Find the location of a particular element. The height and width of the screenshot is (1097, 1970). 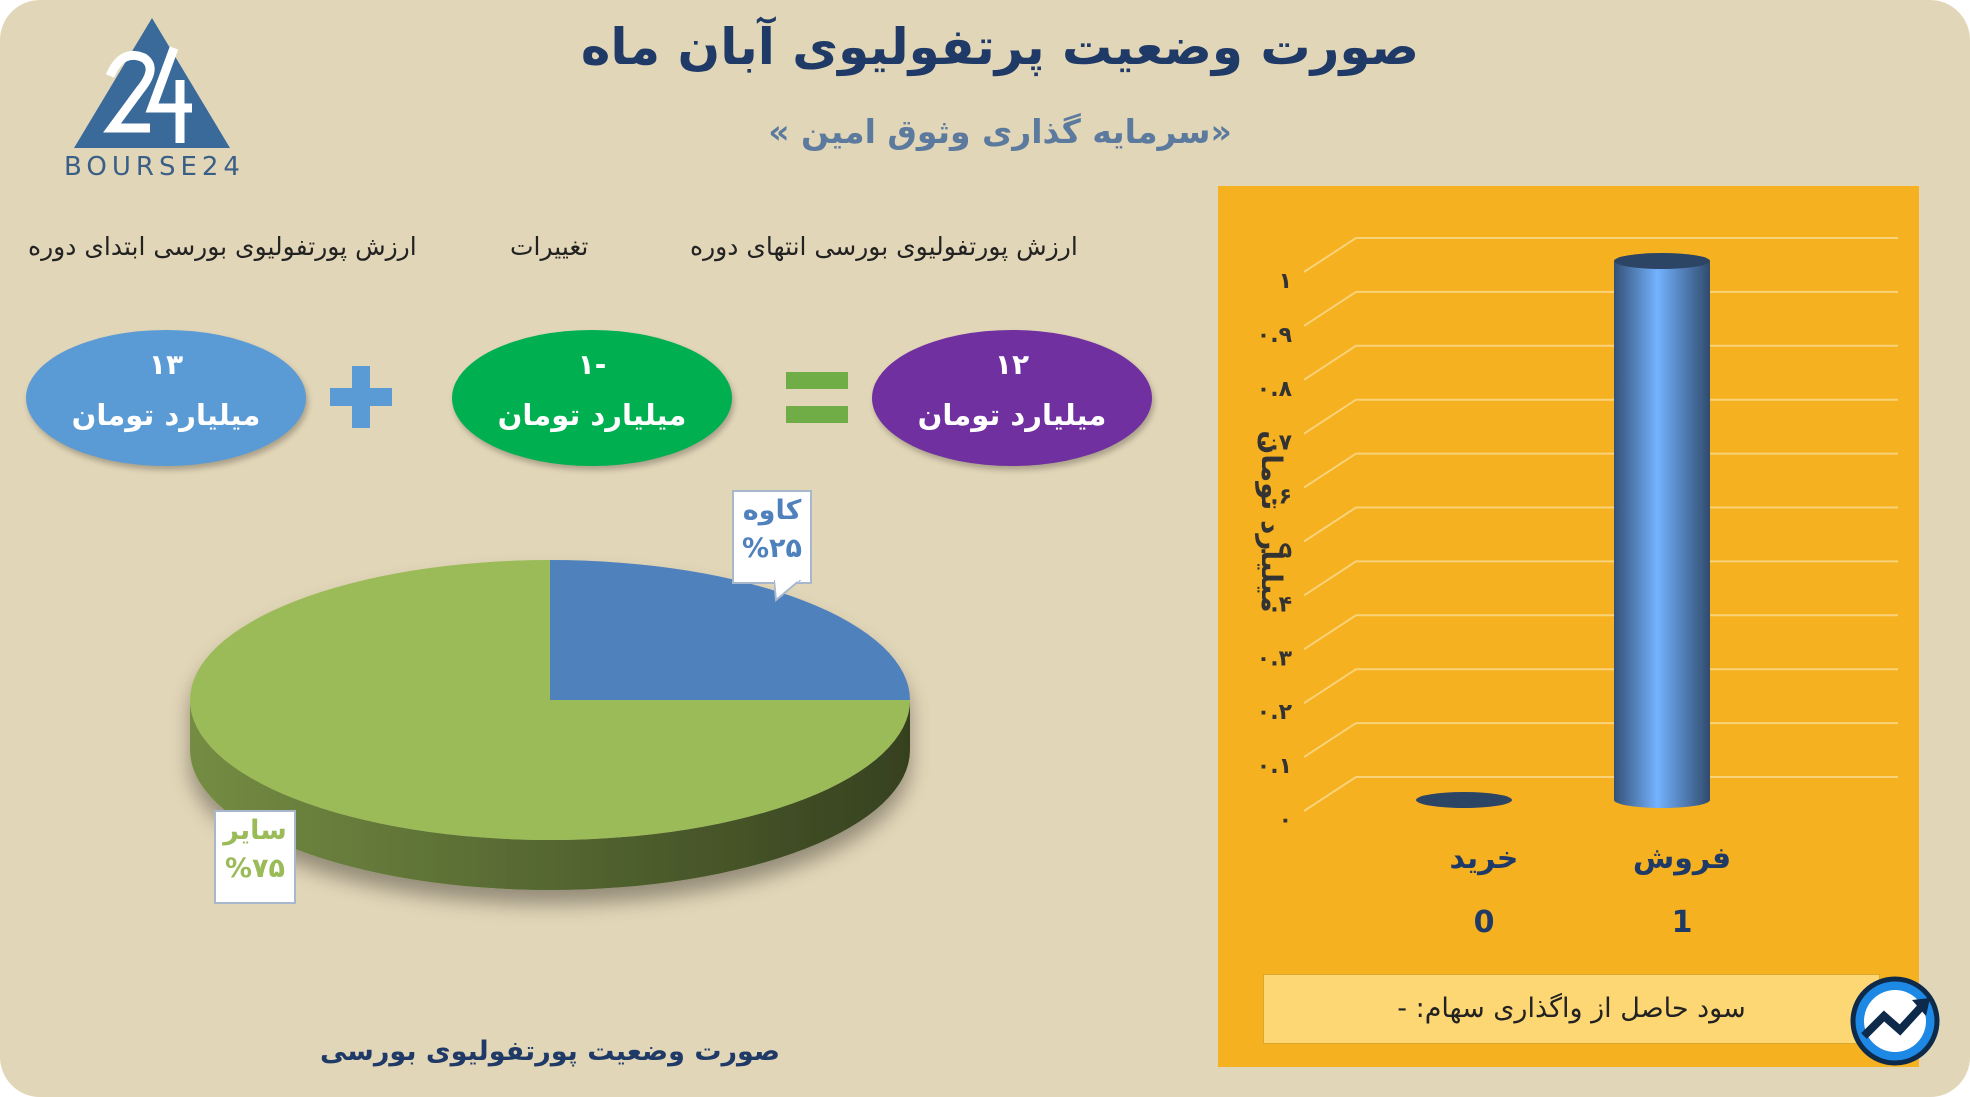

y-tick-label: ۰.۳ is located at coordinates (1275, 658).